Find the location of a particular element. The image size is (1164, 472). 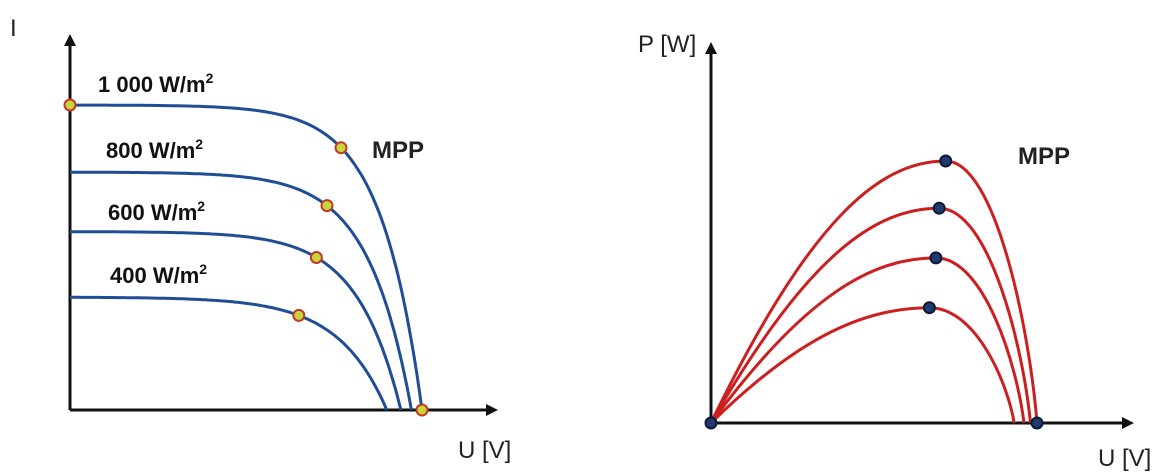

iu-x-axis-label: U [V] is located at coordinates (484, 450).